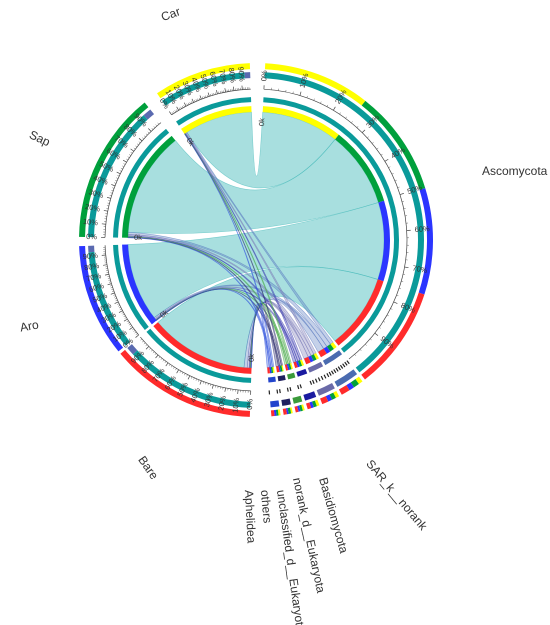  I want to click on taxon-teal-unclassified_d__eukaryota, so click(291, 376).